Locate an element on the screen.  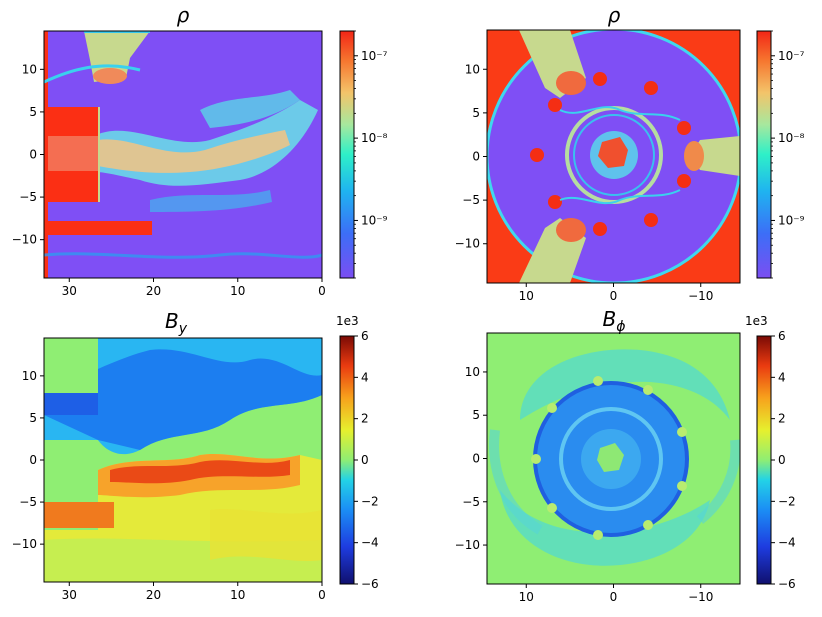
bphi-colorbar-offset: 1e3 is located at coordinates (756, 321).